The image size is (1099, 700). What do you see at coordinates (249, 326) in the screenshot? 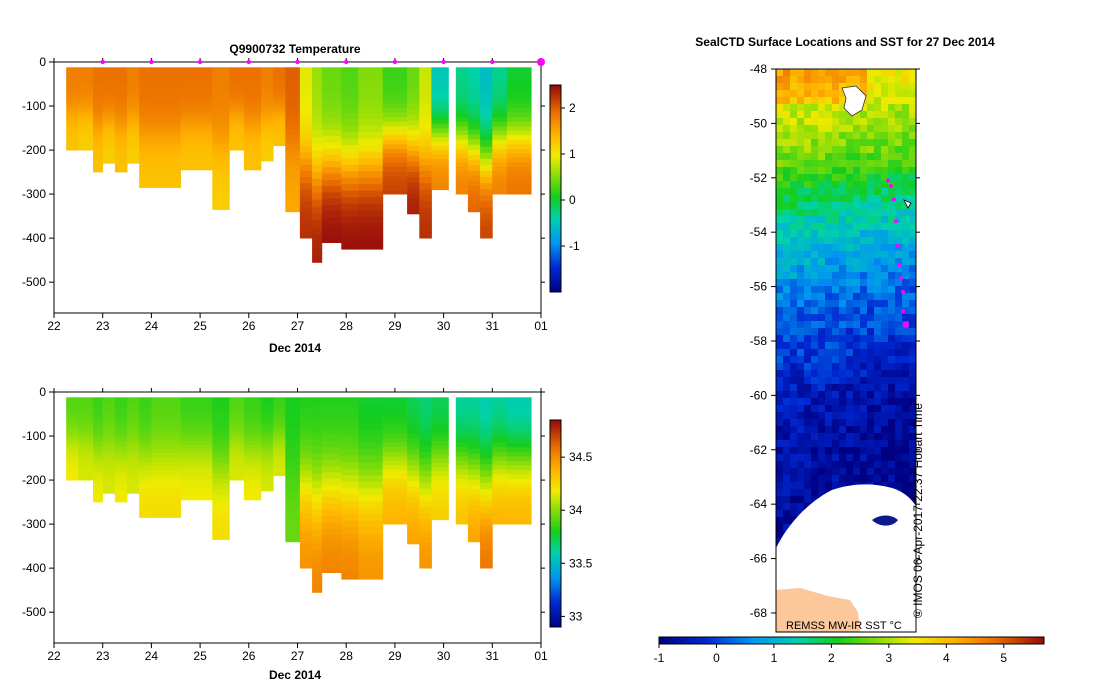
I see `x-tick-label: 26` at bounding box center [249, 326].